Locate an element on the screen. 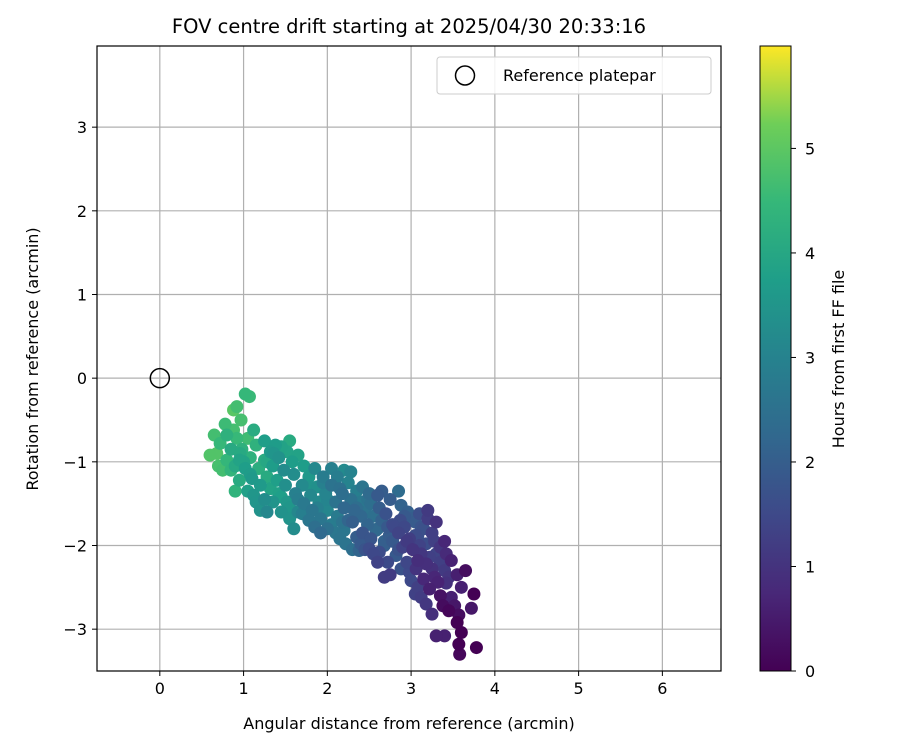  colorbar-ticks: 0 1 2 3 4 5 is located at coordinates (803, 410).